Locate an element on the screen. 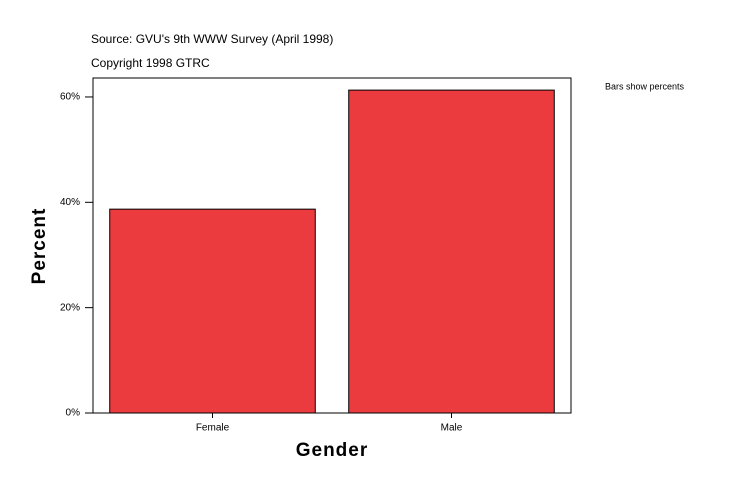 Image resolution: width=734 pixels, height=496 pixels. x-axis-title: Gender is located at coordinates (332, 450).